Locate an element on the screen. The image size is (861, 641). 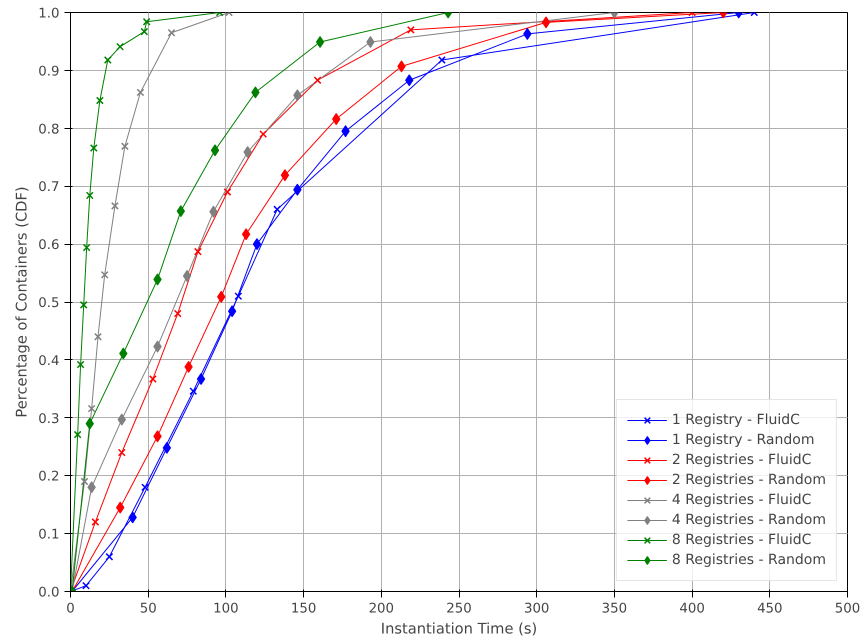
x-tick-label: 400 is located at coordinates (692, 609).